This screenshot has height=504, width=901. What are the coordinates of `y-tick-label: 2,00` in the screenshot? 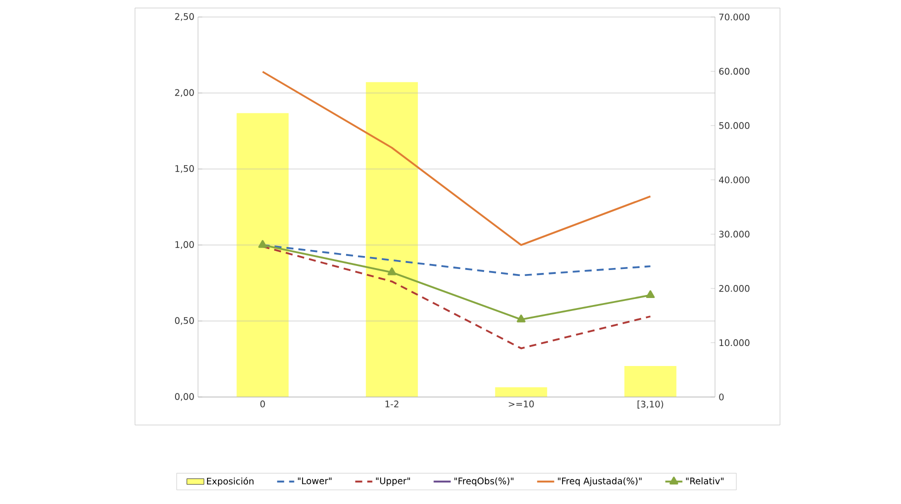 It's located at (184, 93).